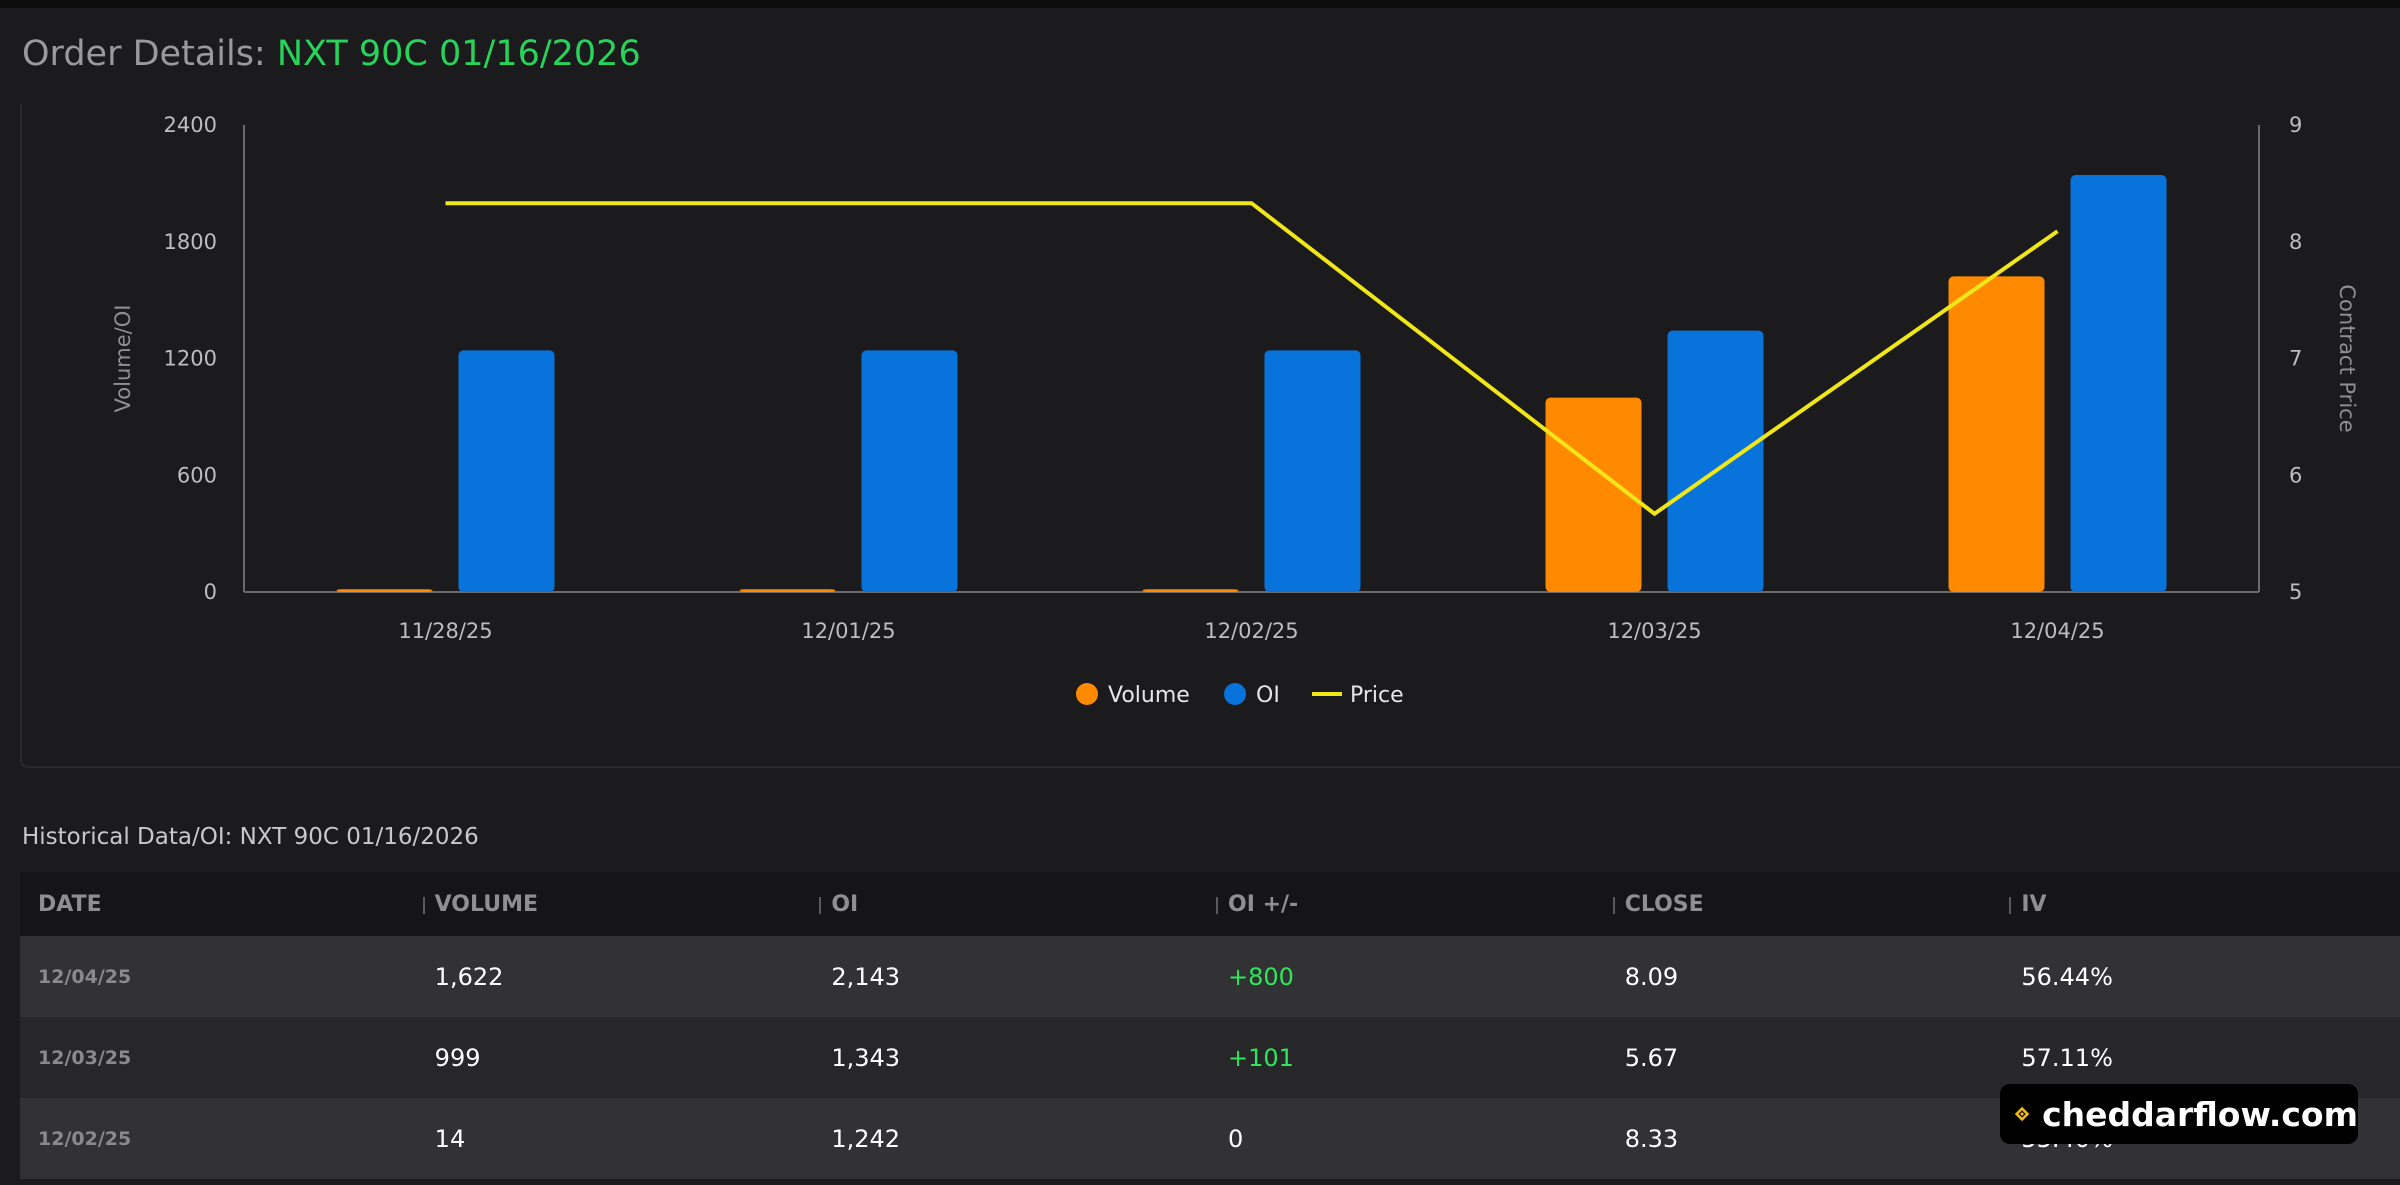 The image size is (2400, 1185). Describe the element at coordinates (1651, 976) in the screenshot. I see `cell-close: 8.09` at that location.